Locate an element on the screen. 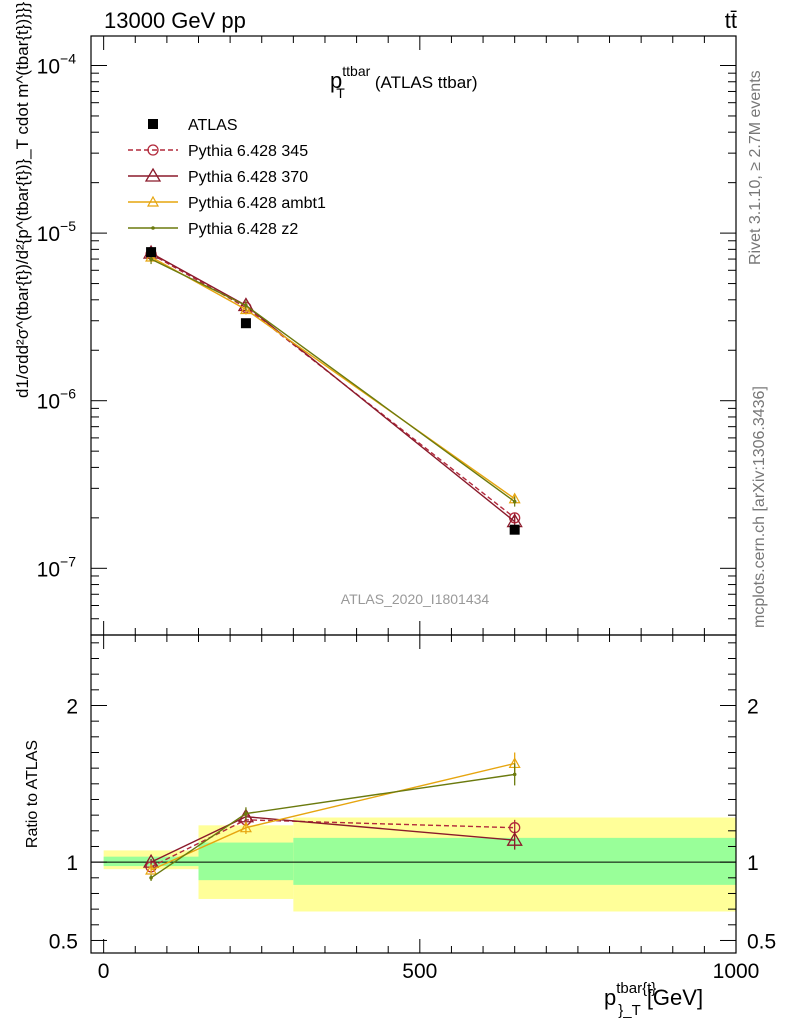  xlabel: ptbar{t} }_T [GeV] is located at coordinates (653, 999).